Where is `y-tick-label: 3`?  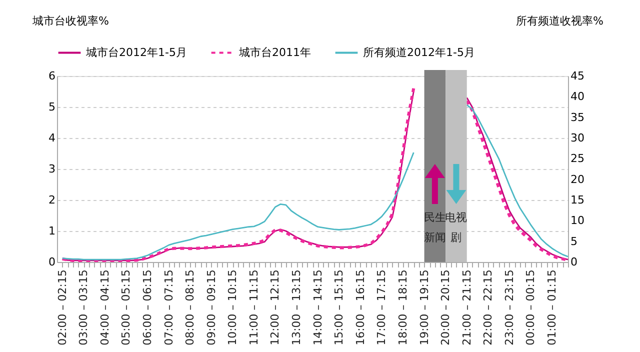 y-tick-label: 3 is located at coordinates (52, 169).